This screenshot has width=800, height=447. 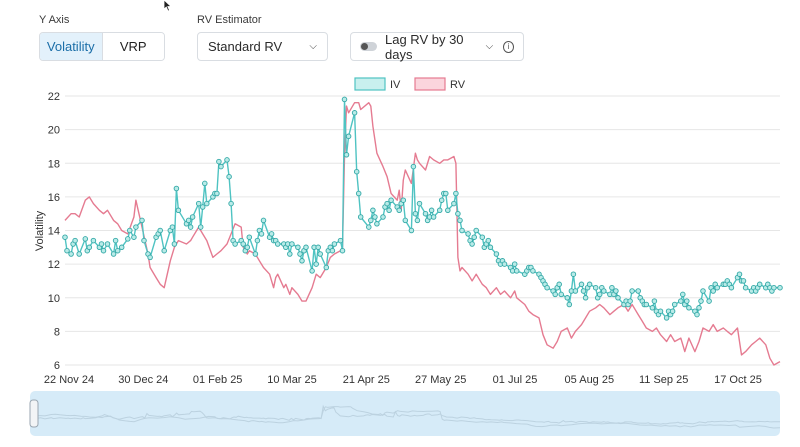 What do you see at coordinates (132, 46) in the screenshot?
I see `vrp-button: VRP` at bounding box center [132, 46].